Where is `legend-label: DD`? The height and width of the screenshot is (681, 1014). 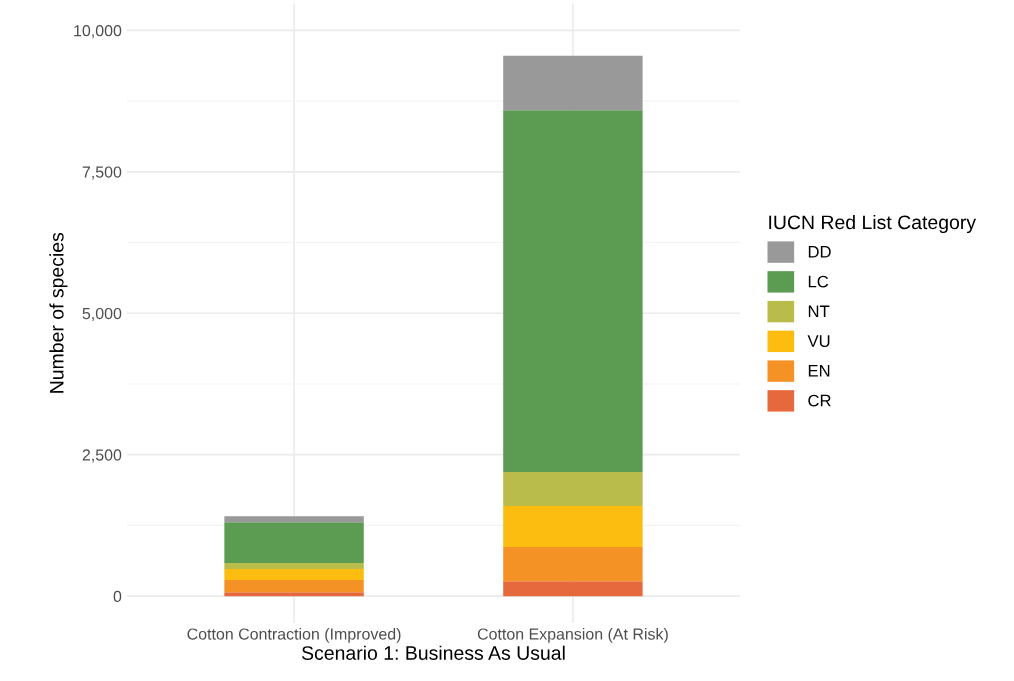
legend-label: DD is located at coordinates (819, 252).